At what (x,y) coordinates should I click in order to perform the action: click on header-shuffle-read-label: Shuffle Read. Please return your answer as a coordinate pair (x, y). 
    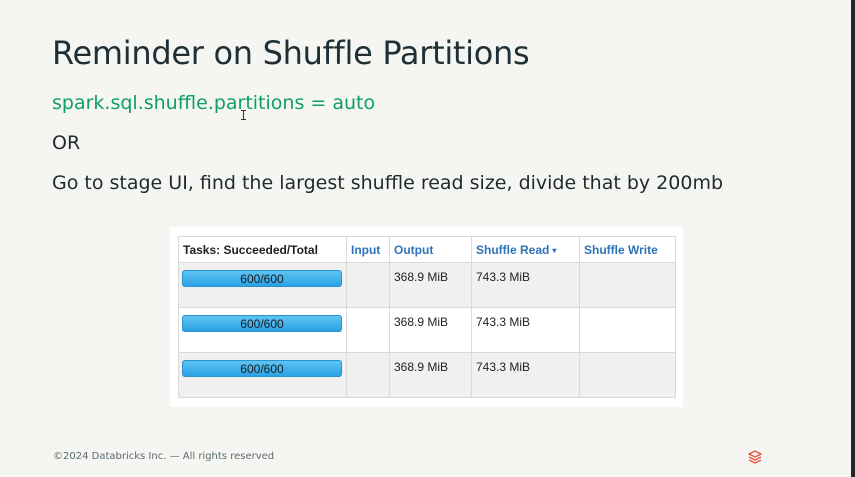
    Looking at the image, I should click on (513, 249).